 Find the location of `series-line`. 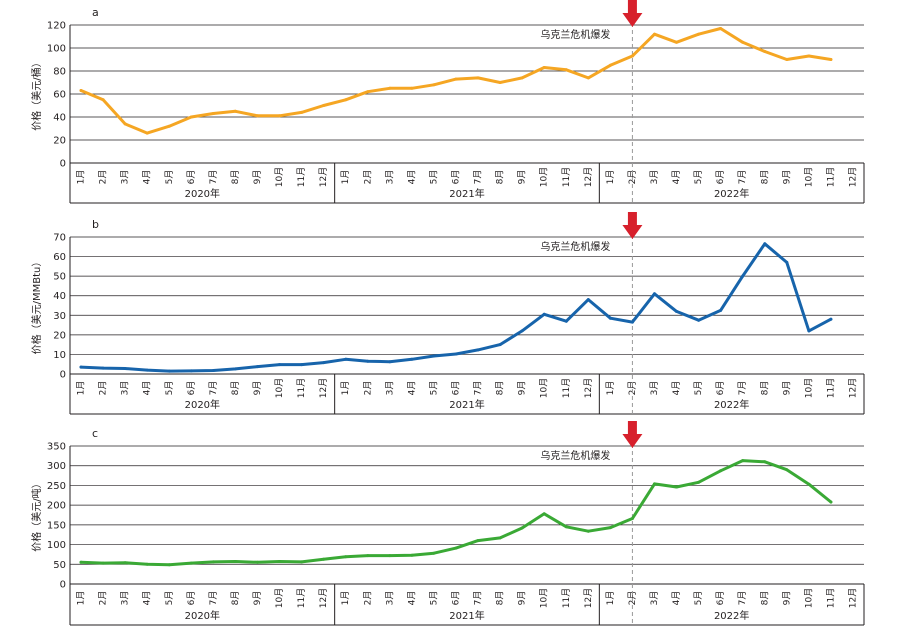

series-line is located at coordinates (456, 81).